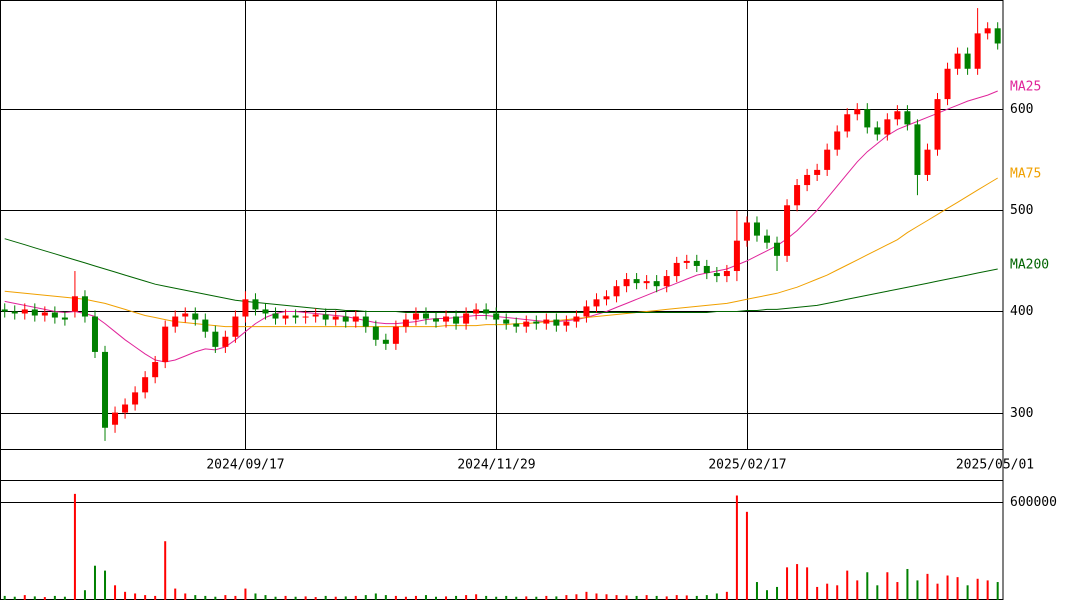 The height and width of the screenshot is (600, 1065). What do you see at coordinates (1033, 502) in the screenshot?
I see `volume-tick-label: 600000` at bounding box center [1033, 502].